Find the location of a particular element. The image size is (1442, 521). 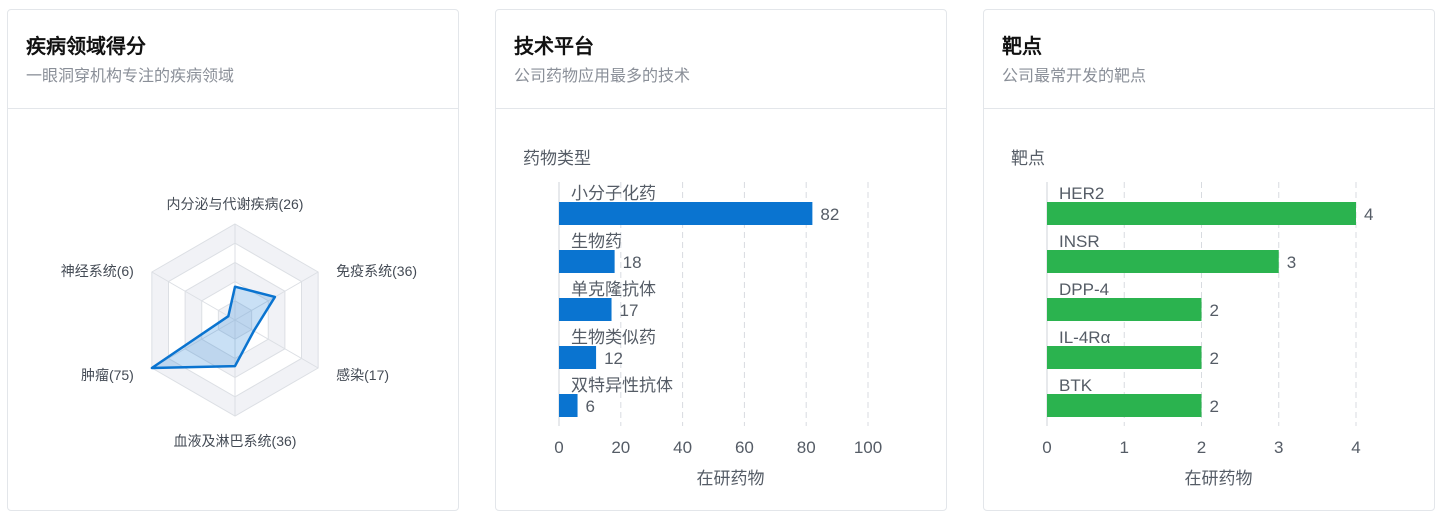

x-tick-label: 40 is located at coordinates (682, 447).